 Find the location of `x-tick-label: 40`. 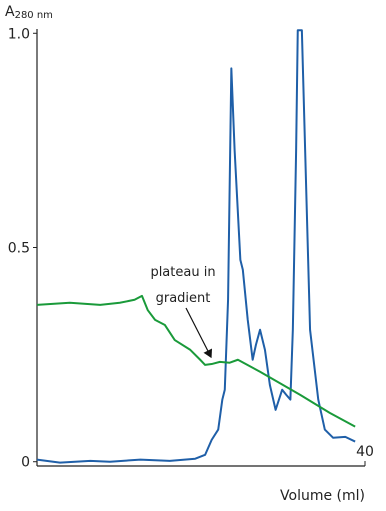

x-tick-label: 40 is located at coordinates (365, 452).